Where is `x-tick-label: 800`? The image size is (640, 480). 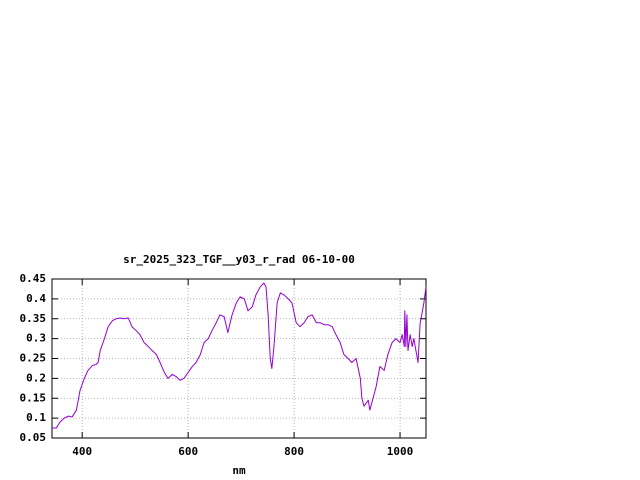 x-tick-label: 800 is located at coordinates (294, 451).